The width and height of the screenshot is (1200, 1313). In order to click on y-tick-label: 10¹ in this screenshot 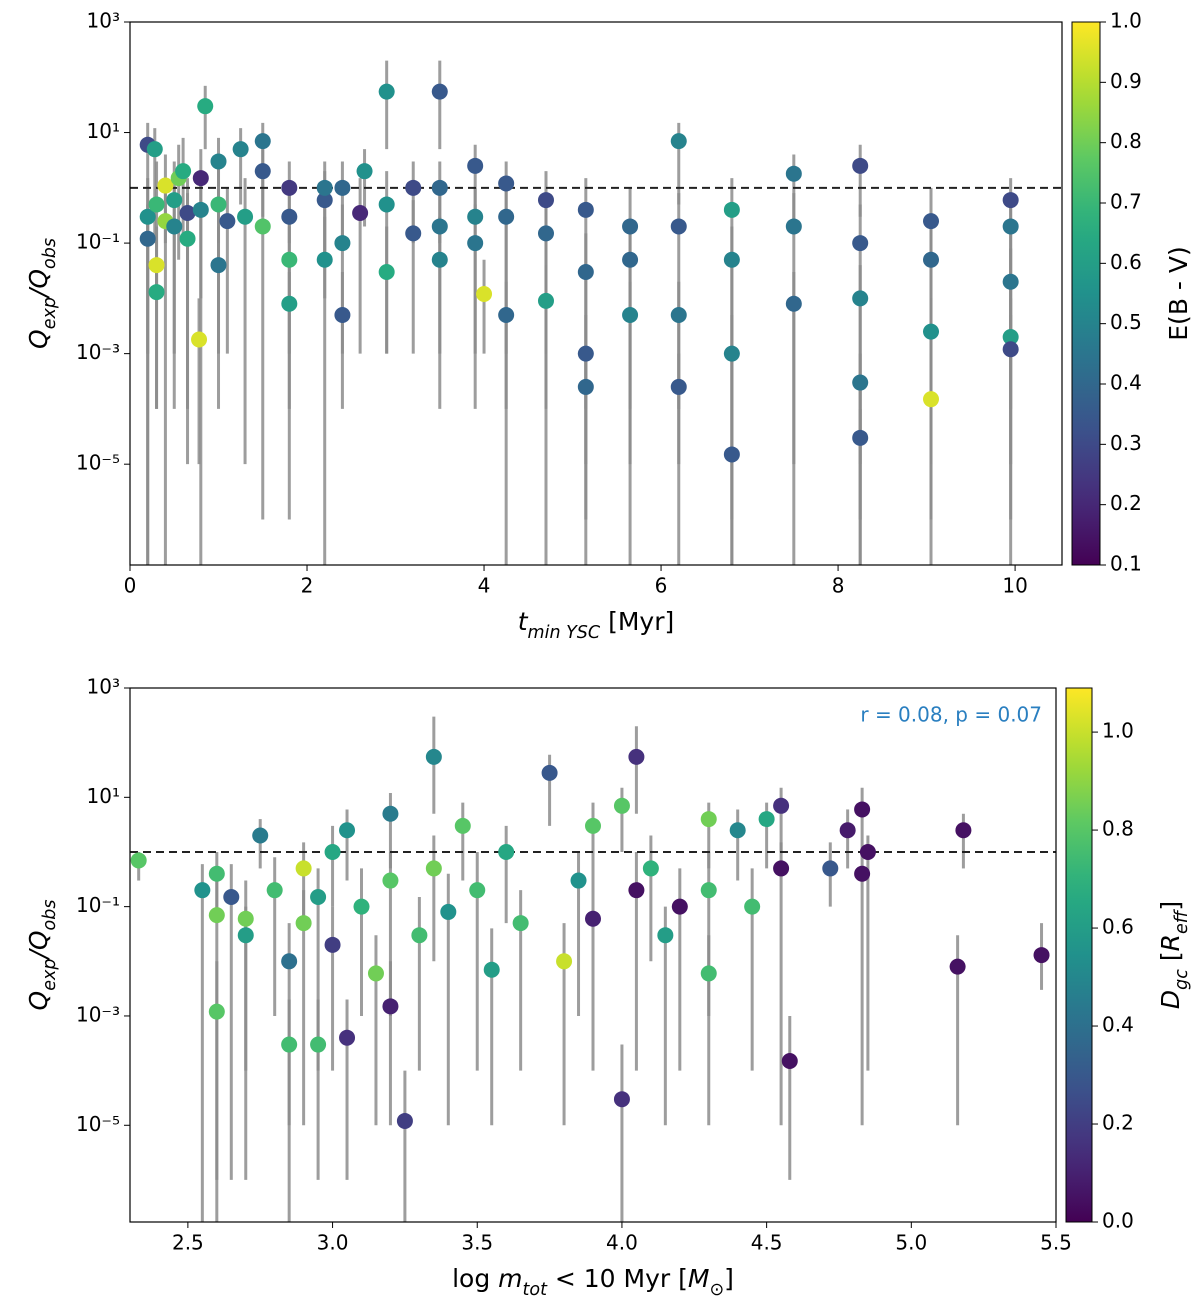, I will do `click(103, 796)`.